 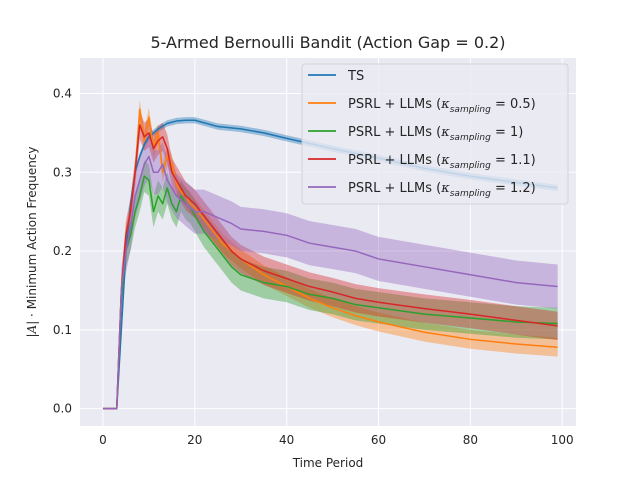 I want to click on legend-subscript-1: sampling, so click(x=470, y=110).